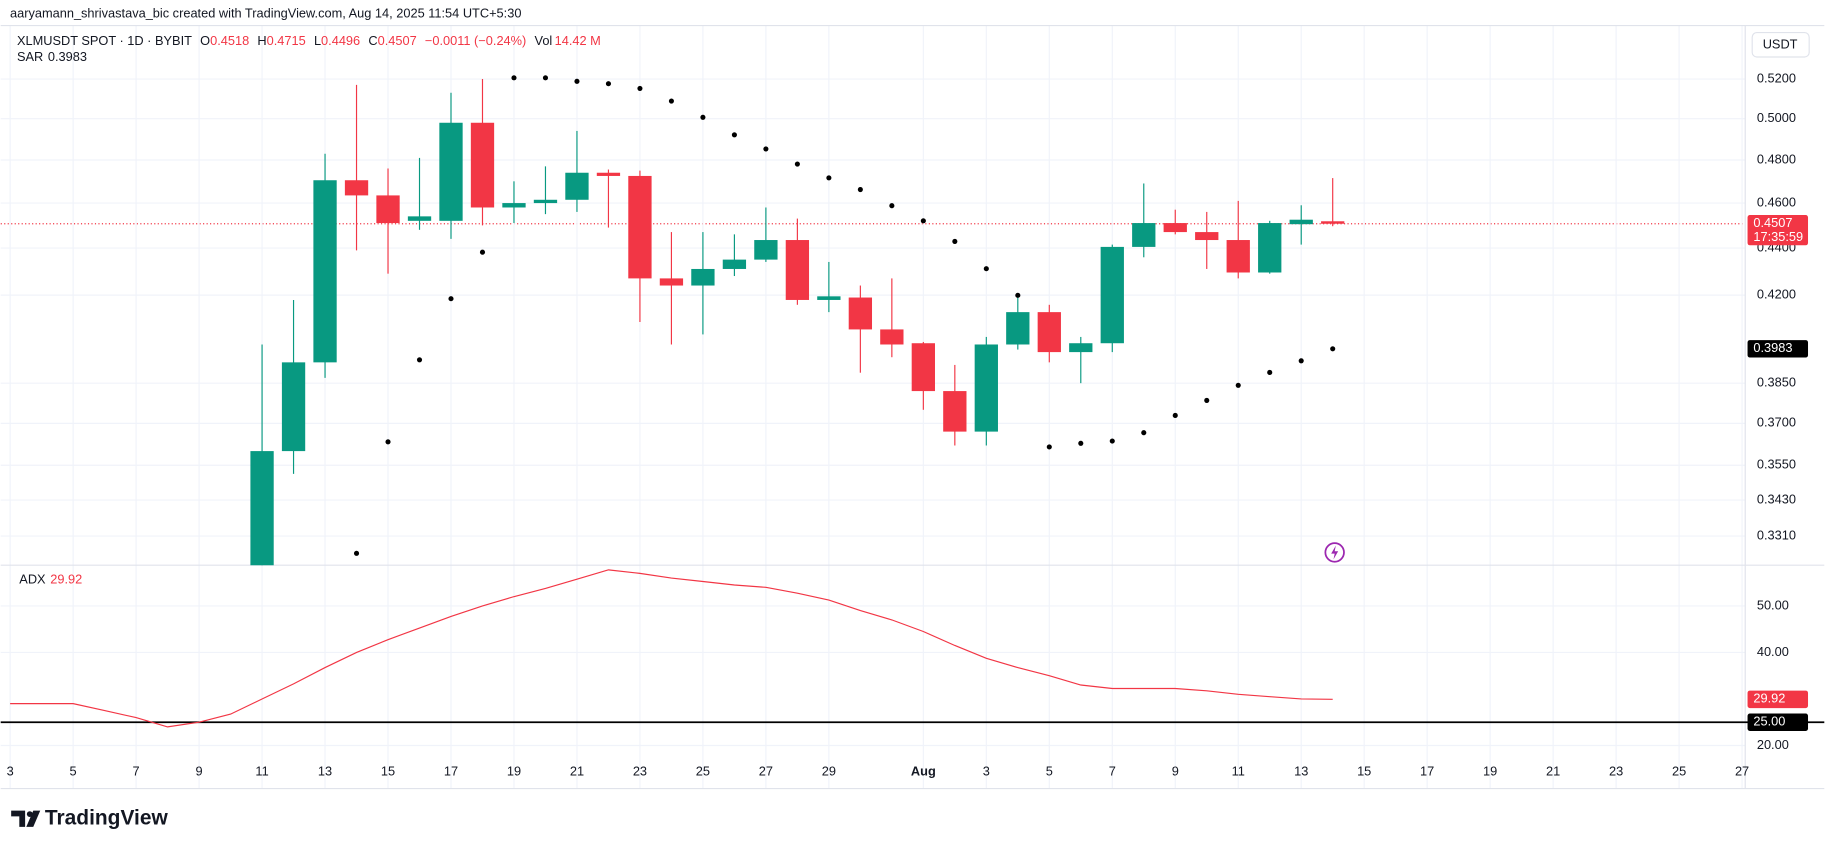 Image resolution: width=1825 pixels, height=849 pixels. Describe the element at coordinates (1778, 236) in the screenshot. I see `last-price-tag-countdown: 17:35:59` at that location.